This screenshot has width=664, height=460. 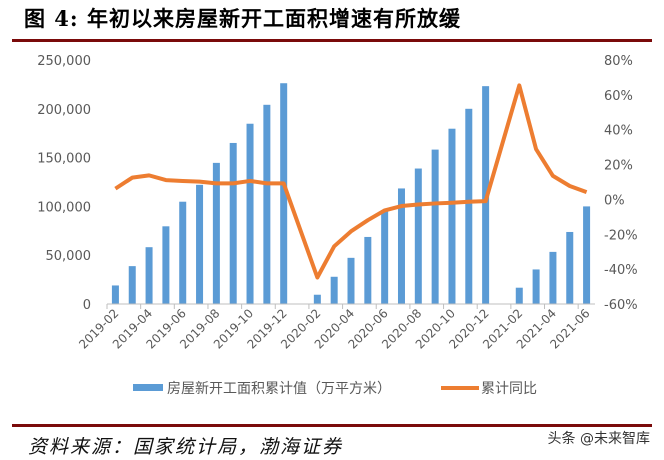 What do you see at coordinates (621, 305) in the screenshot?
I see `right-axis-tick-label: -60%` at bounding box center [621, 305].